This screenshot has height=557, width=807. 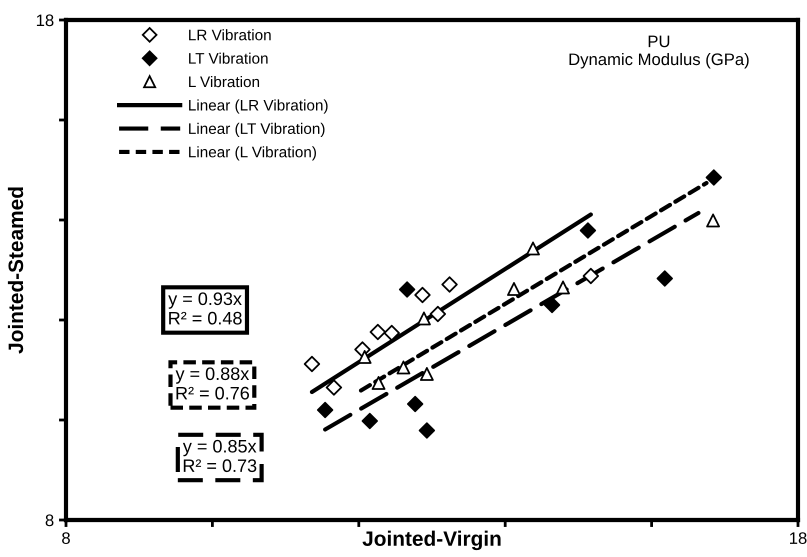 What do you see at coordinates (228, 58) in the screenshot?
I see `legend-label: LT Vibration` at bounding box center [228, 58].